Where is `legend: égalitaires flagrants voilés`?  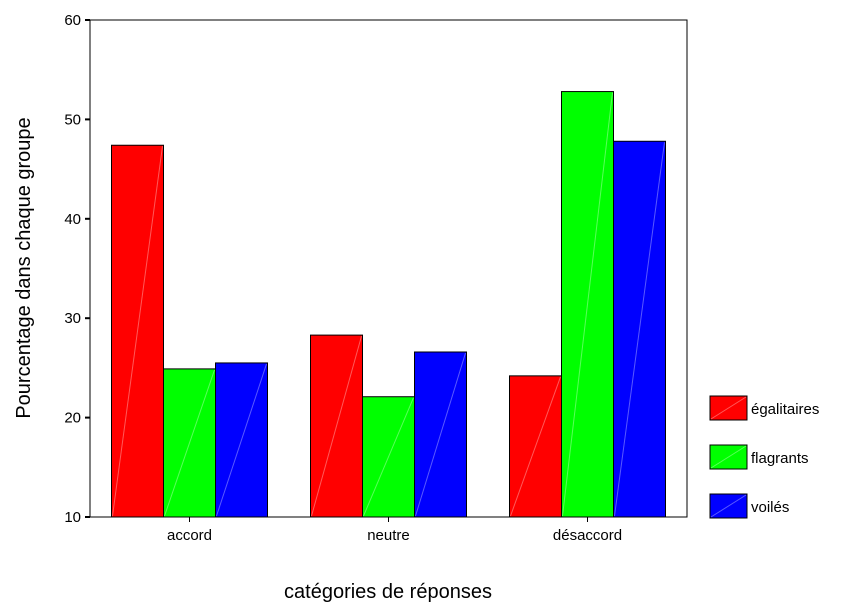 legend: égalitaires flagrants voilés is located at coordinates (764, 457).